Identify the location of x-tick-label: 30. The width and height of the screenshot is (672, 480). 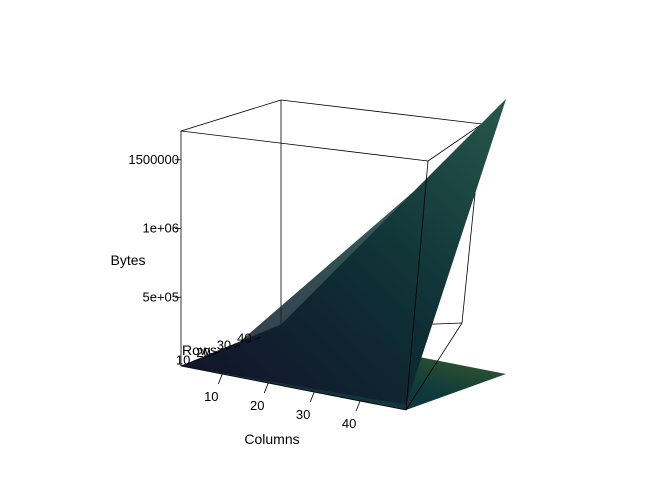
(303, 414).